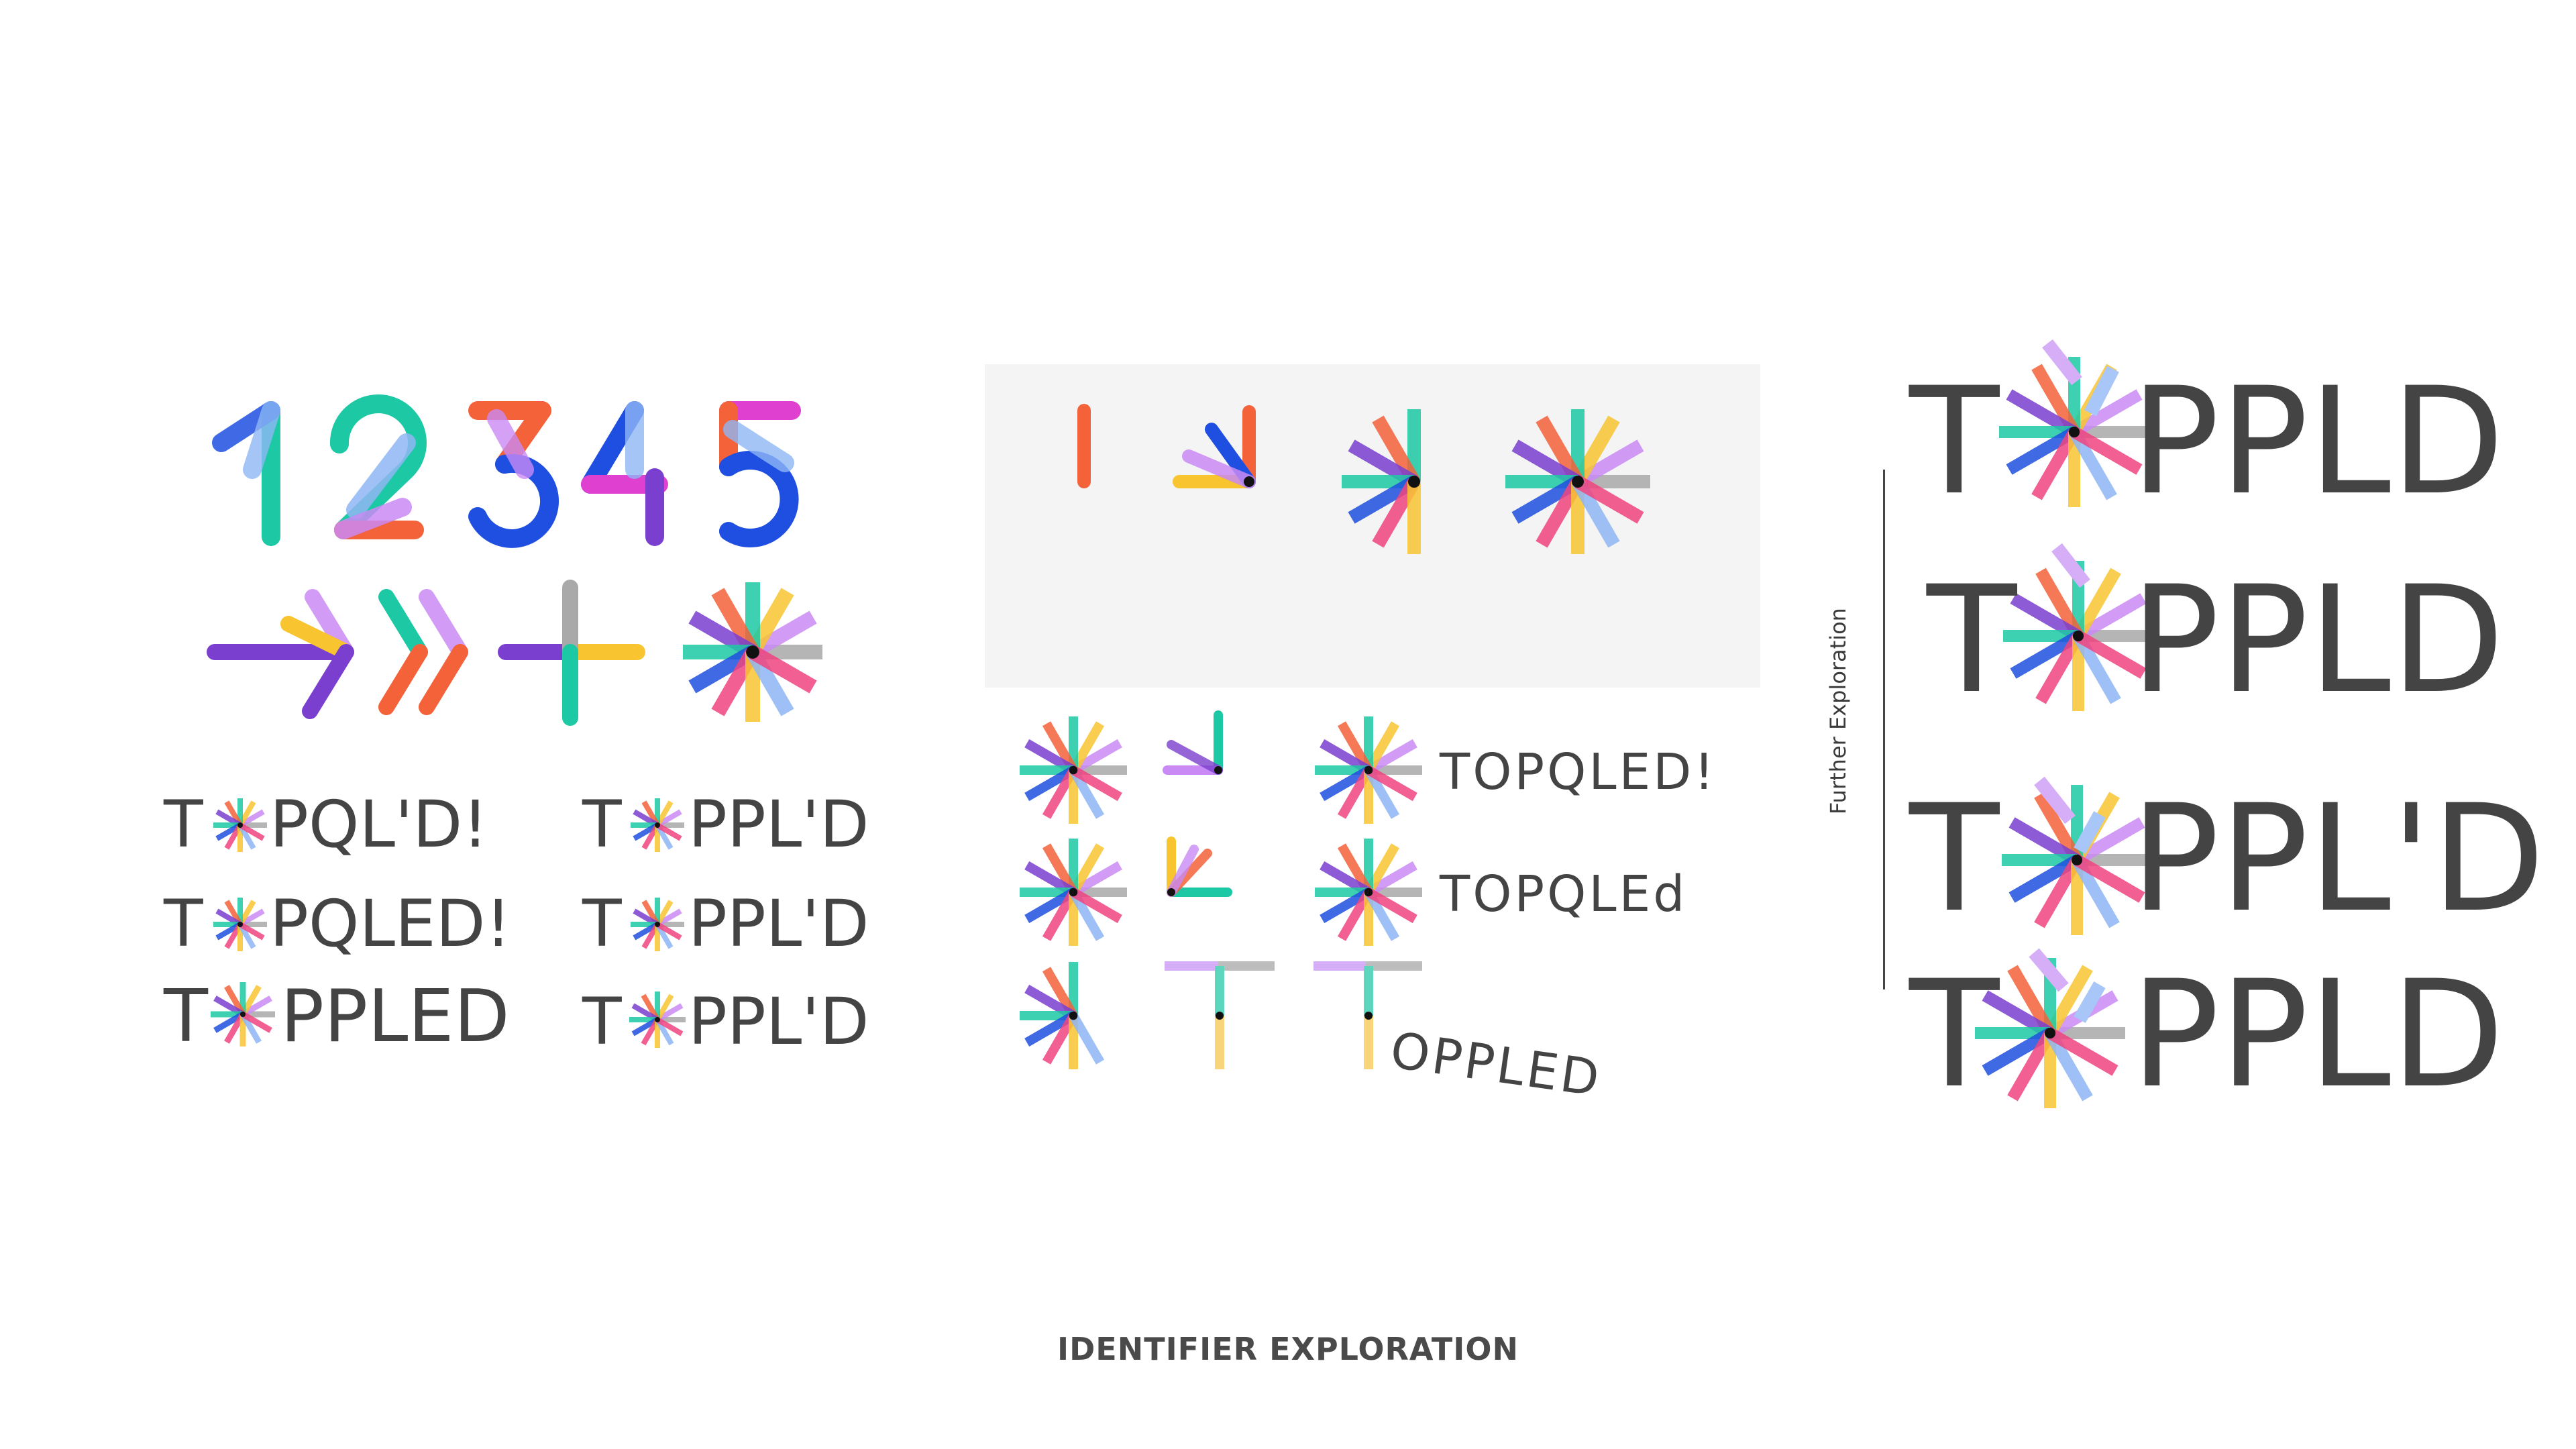  I want to click on page-caption: IDENTIFIER EXPLORATION, so click(1288, 1349).